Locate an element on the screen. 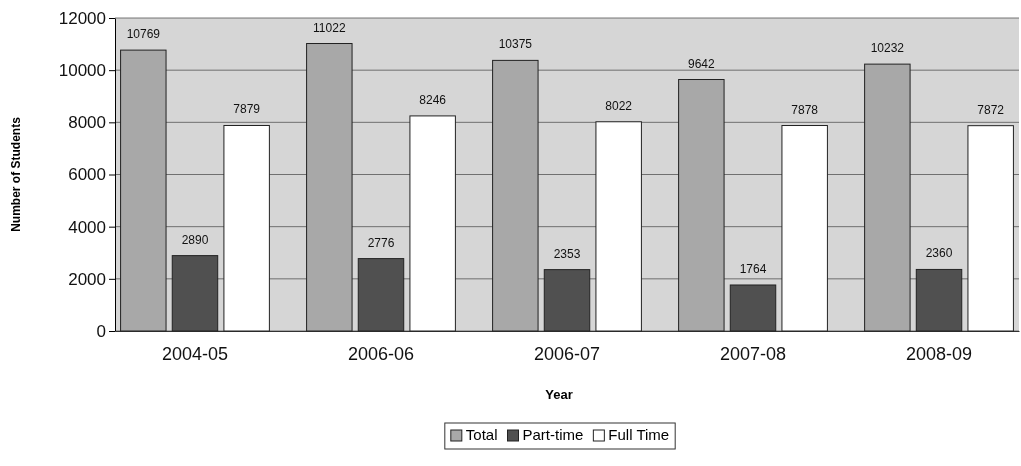 This screenshot has width=1021, height=466. y-tick-label: 8000 is located at coordinates (87, 123).